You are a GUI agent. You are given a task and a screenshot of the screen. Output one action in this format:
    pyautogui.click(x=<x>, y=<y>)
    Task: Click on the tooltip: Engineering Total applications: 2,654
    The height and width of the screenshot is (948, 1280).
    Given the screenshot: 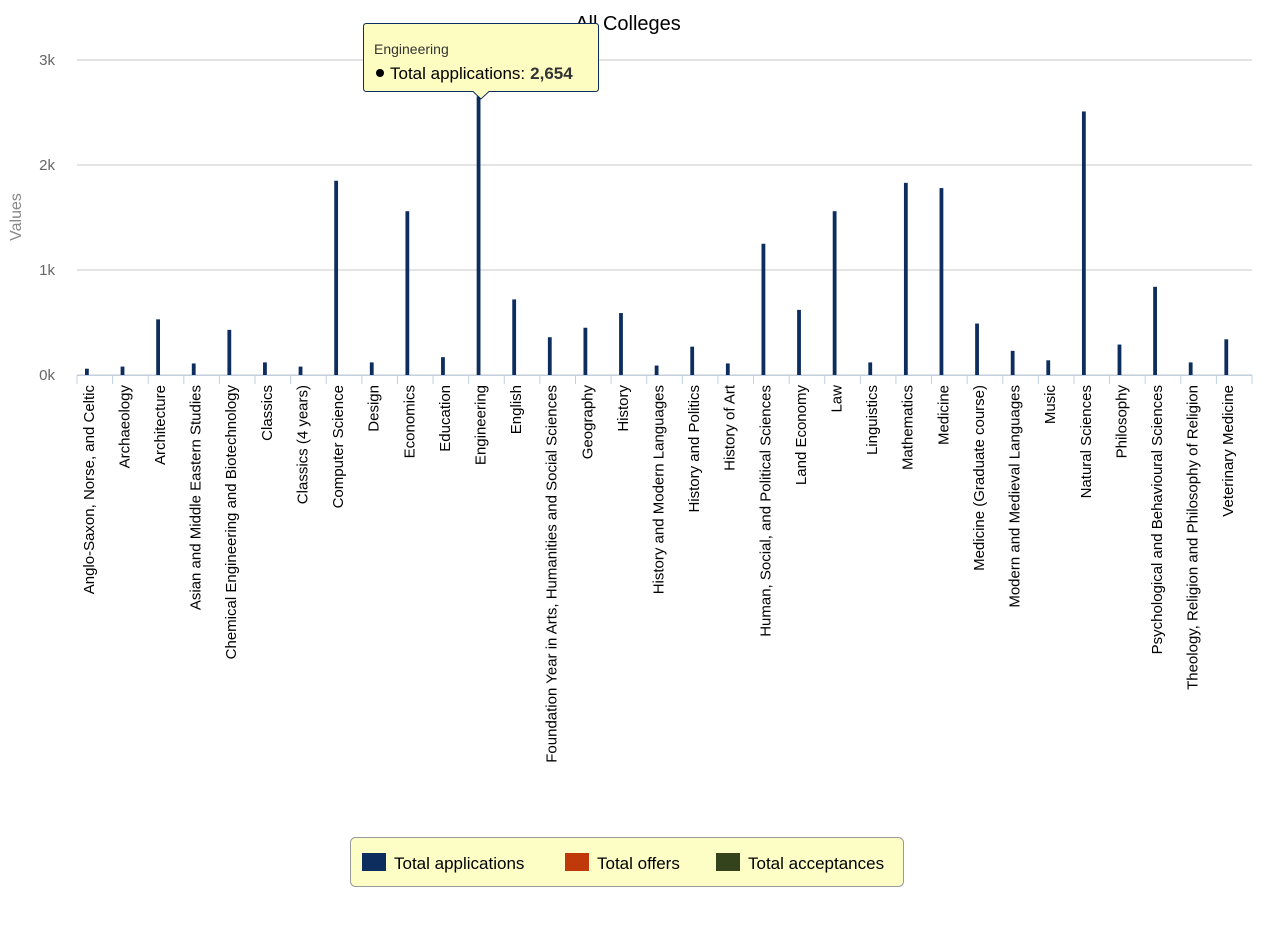 What is the action you would take?
    pyautogui.click(x=481, y=61)
    